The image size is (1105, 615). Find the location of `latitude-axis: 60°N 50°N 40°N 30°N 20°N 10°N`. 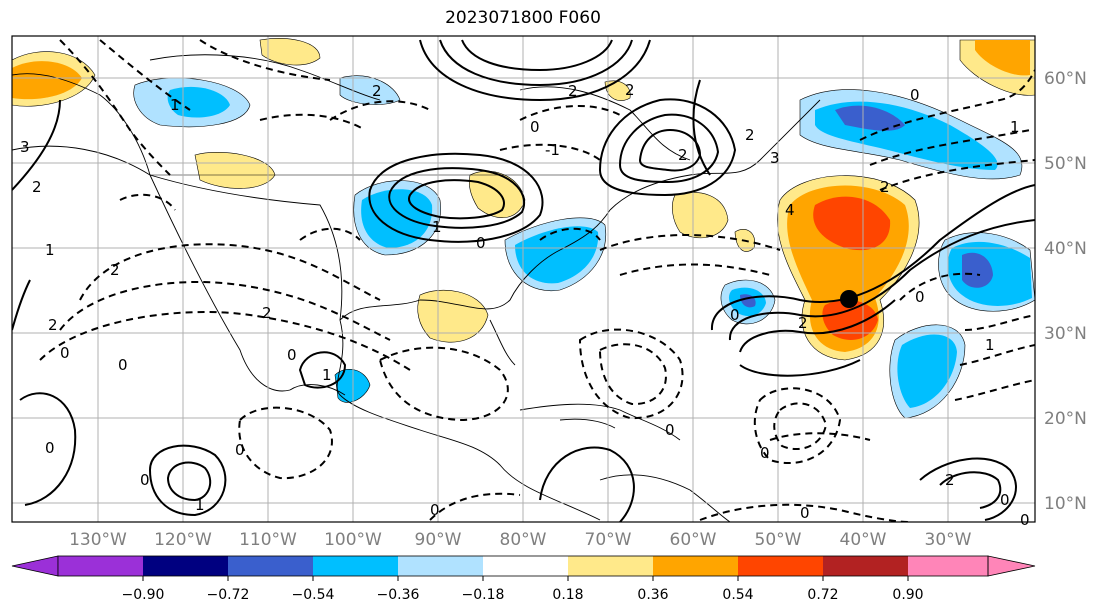

latitude-axis: 60°N 50°N 40°N 30°N 20°N 10°N is located at coordinates (1065, 291).